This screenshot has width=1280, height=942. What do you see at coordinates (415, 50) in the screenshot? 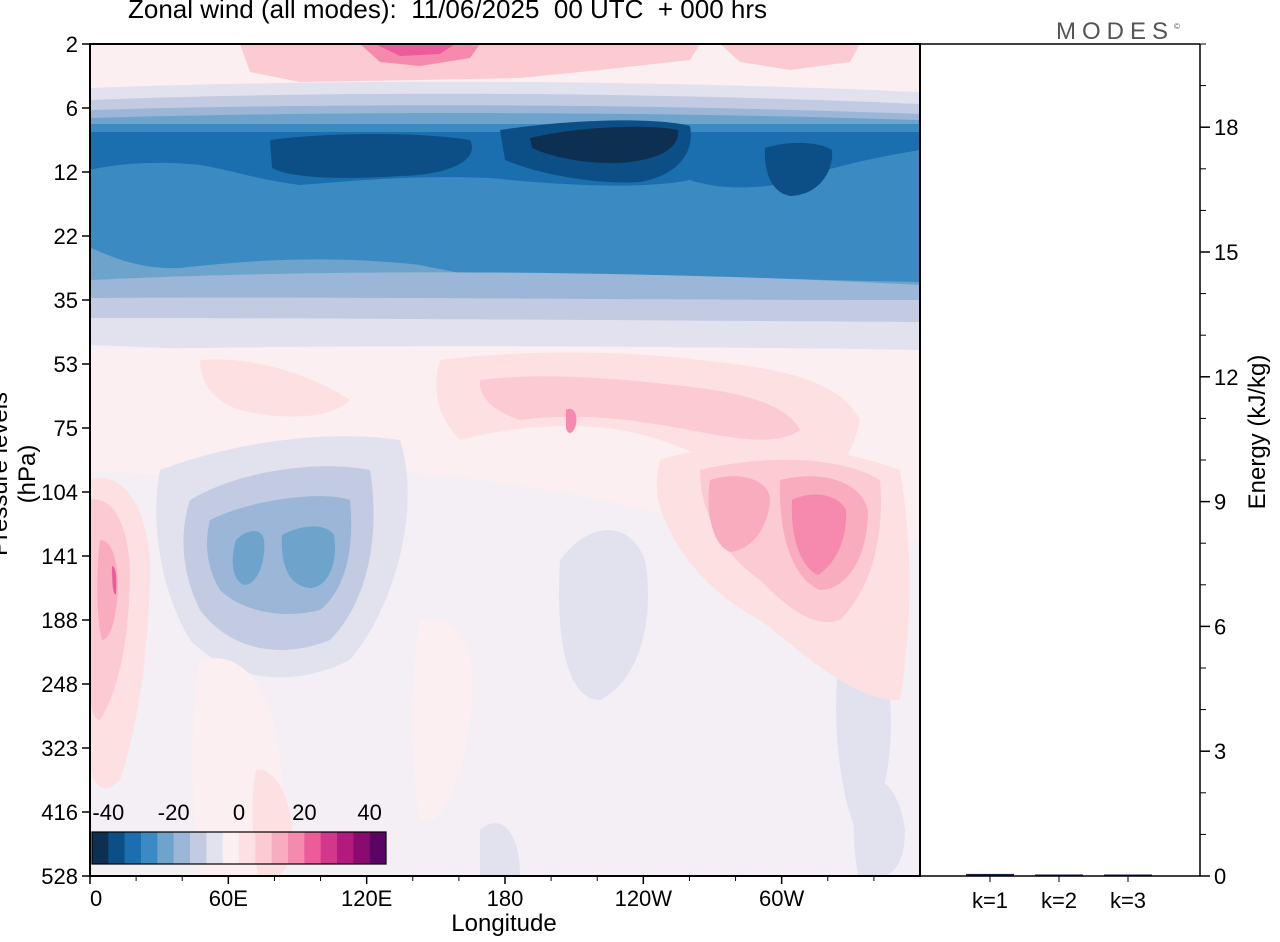
I see `band-top-pink-core` at bounding box center [415, 50].